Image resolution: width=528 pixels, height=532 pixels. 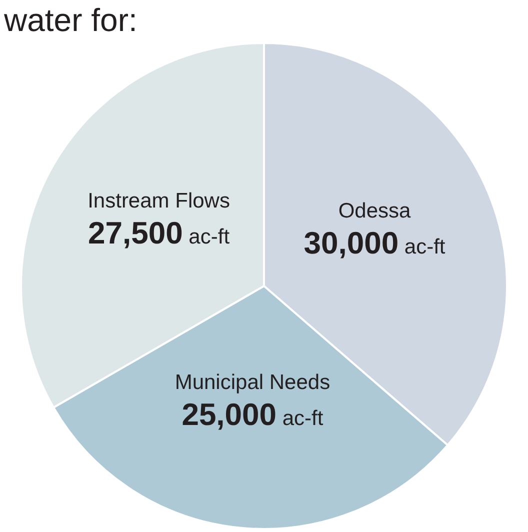 I want to click on data-label: 27,500 ac-ft, so click(x=159, y=232).